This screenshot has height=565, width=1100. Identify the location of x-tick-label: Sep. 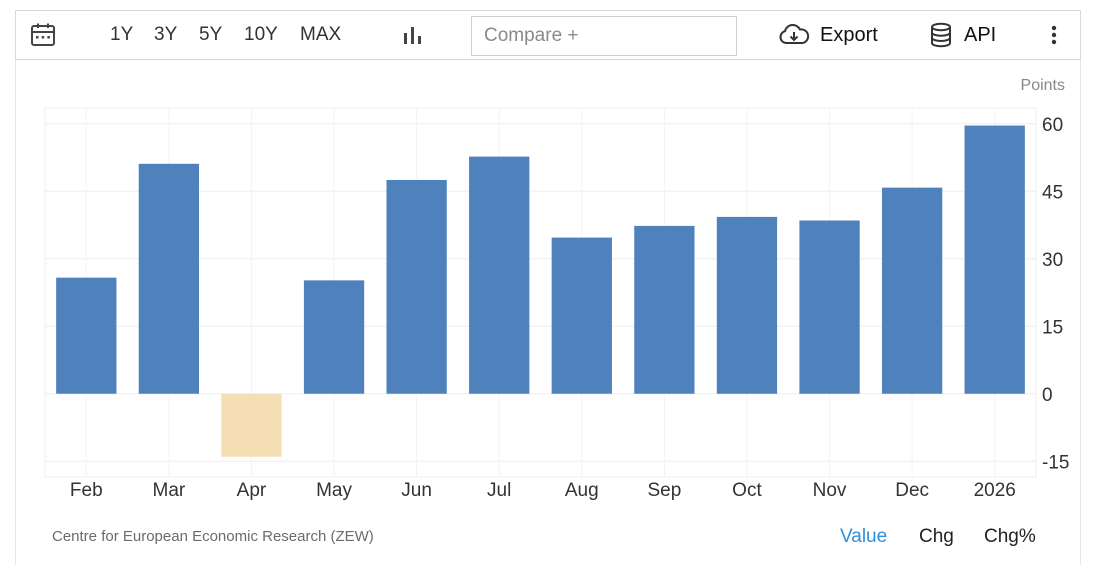
(664, 490).